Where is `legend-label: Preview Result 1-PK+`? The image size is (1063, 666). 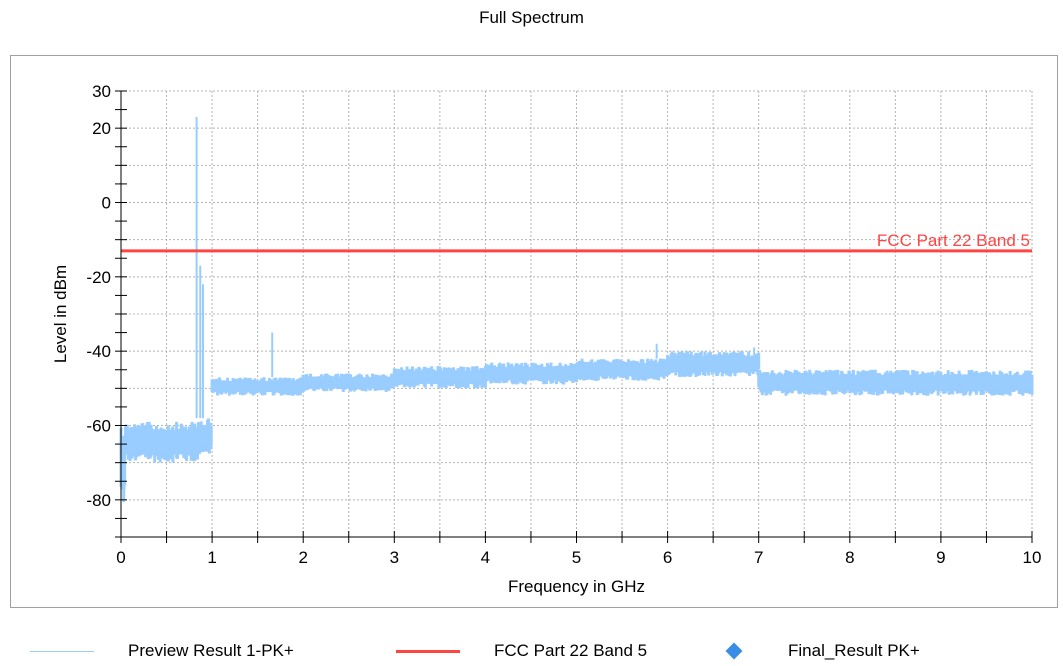 legend-label: Preview Result 1-PK+ is located at coordinates (211, 650).